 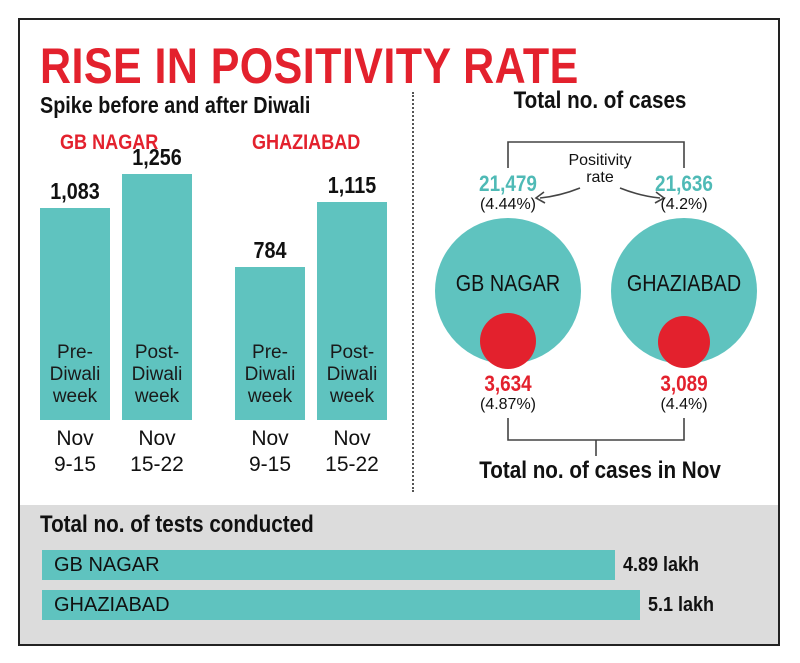 What do you see at coordinates (661, 565) in the screenshot?
I see `tests-bar-value-gb-nagar: 4.89 lakh` at bounding box center [661, 565].